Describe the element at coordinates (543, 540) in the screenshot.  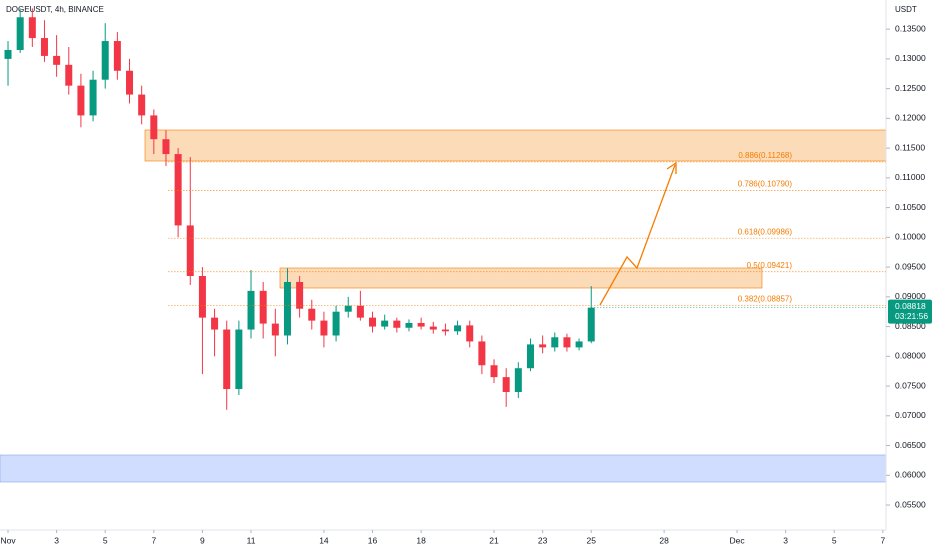
I see `x-tick-label: 23` at that location.